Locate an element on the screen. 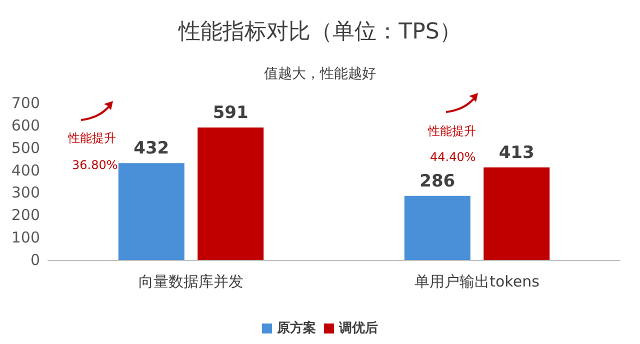  data-label: 591 is located at coordinates (230, 112).